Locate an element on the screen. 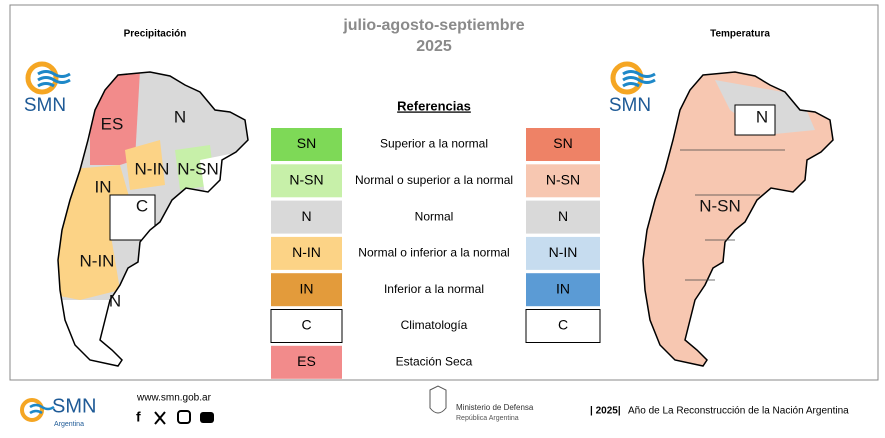  temp-map is located at coordinates (738, 219).